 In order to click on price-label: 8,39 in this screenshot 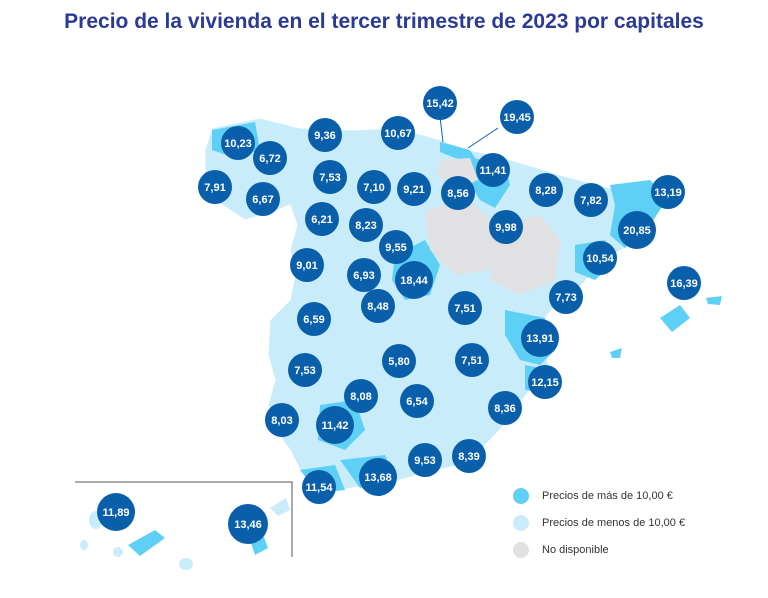, I will do `click(468, 457)`.